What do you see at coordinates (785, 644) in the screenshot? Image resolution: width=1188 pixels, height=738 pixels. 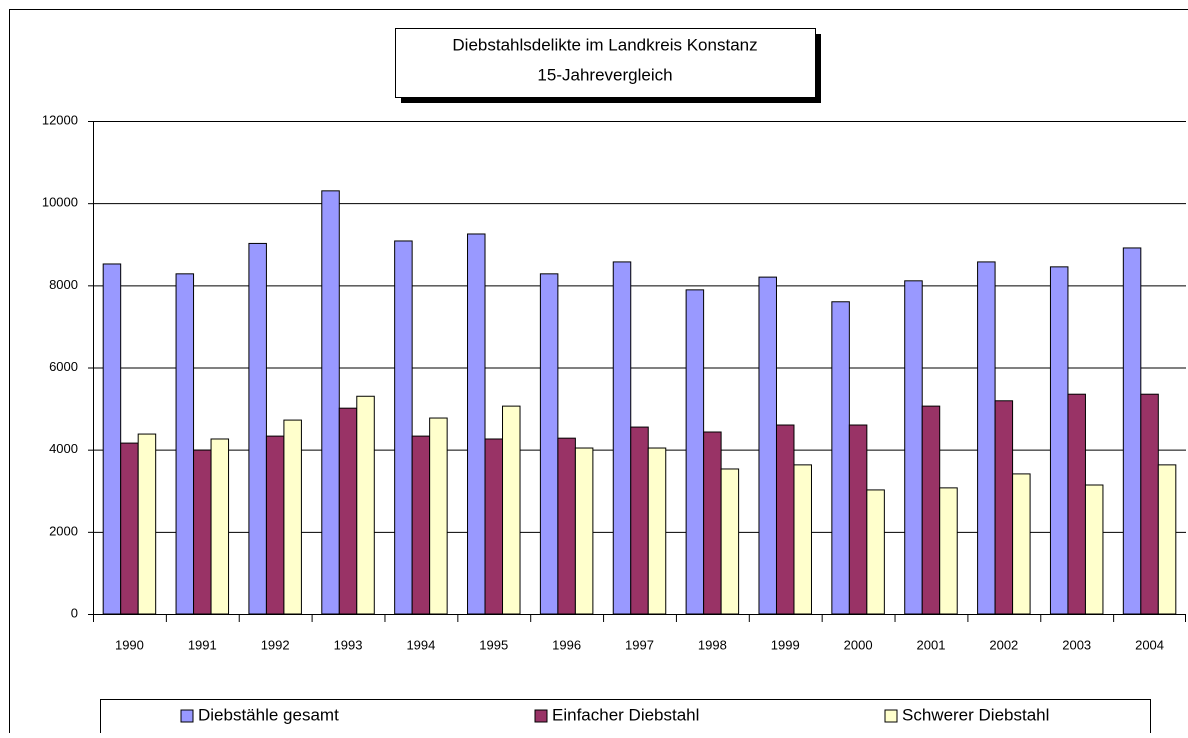 I see `x-tick-label: 1999` at bounding box center [785, 644].